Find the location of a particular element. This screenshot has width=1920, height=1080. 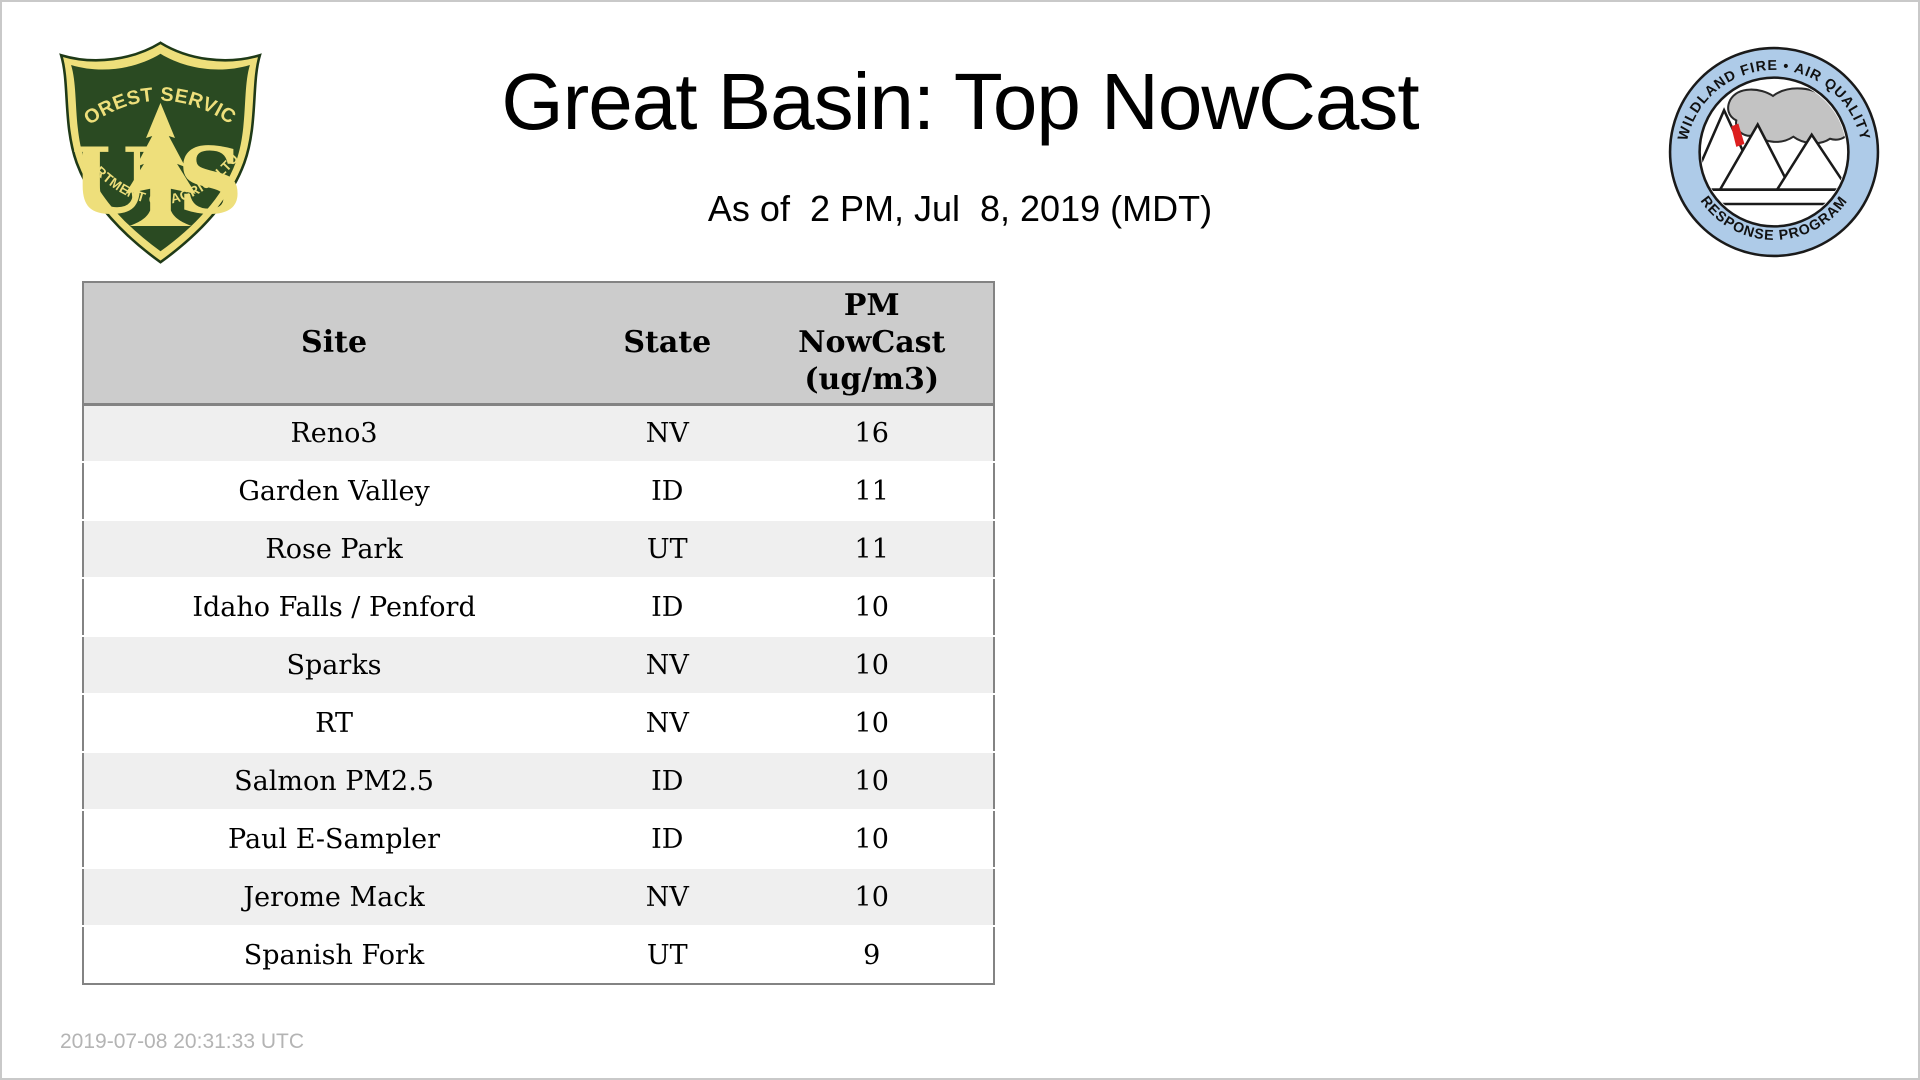

site-cell: Reno3 is located at coordinates (334, 433).